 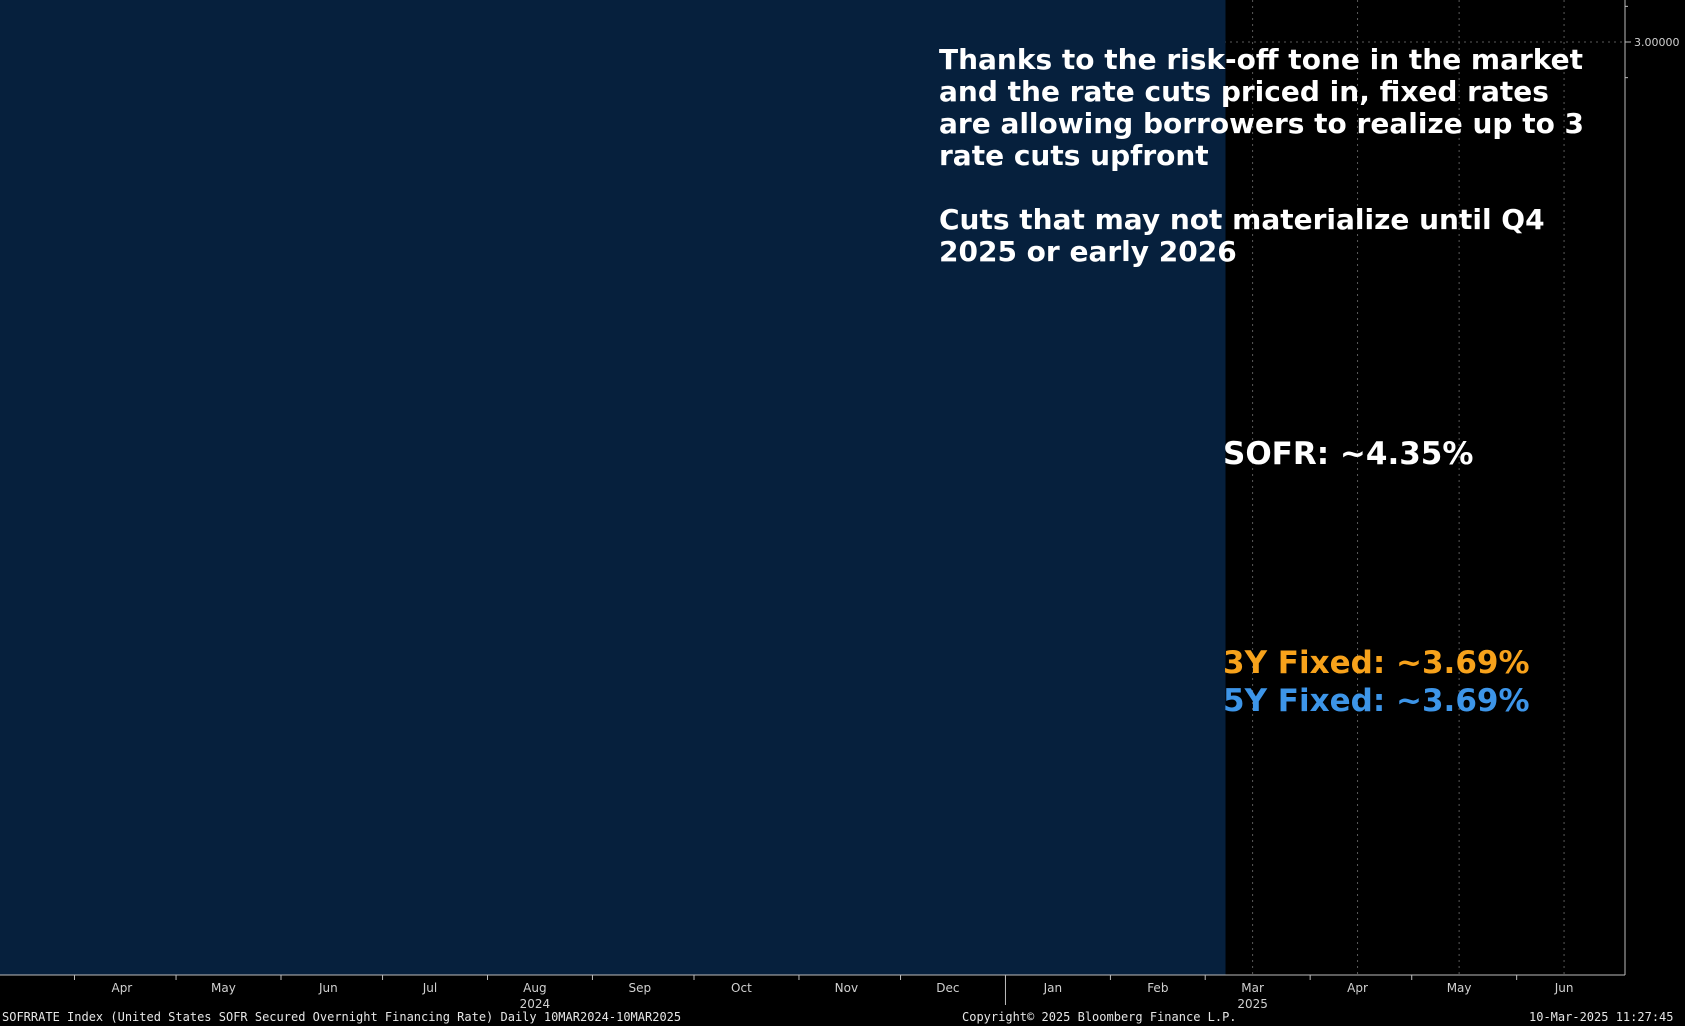 I want to click on commentary-line-6: 2025 or early 2026, so click(x=1088, y=251).